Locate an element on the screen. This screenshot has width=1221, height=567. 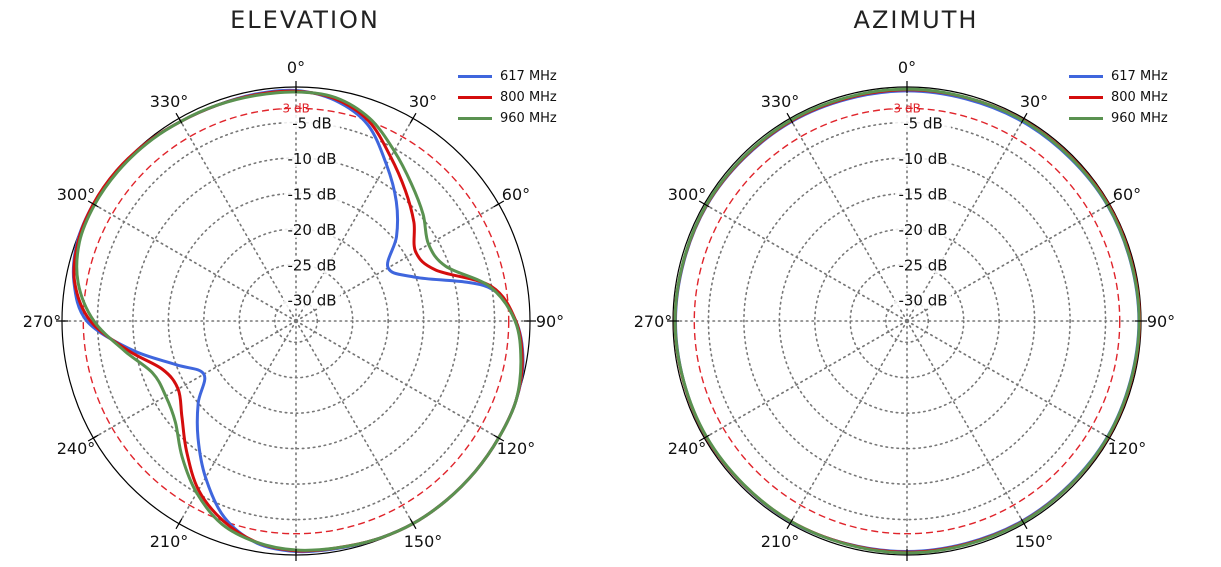
radial-tick-label: -15 dB is located at coordinates (922, 194).